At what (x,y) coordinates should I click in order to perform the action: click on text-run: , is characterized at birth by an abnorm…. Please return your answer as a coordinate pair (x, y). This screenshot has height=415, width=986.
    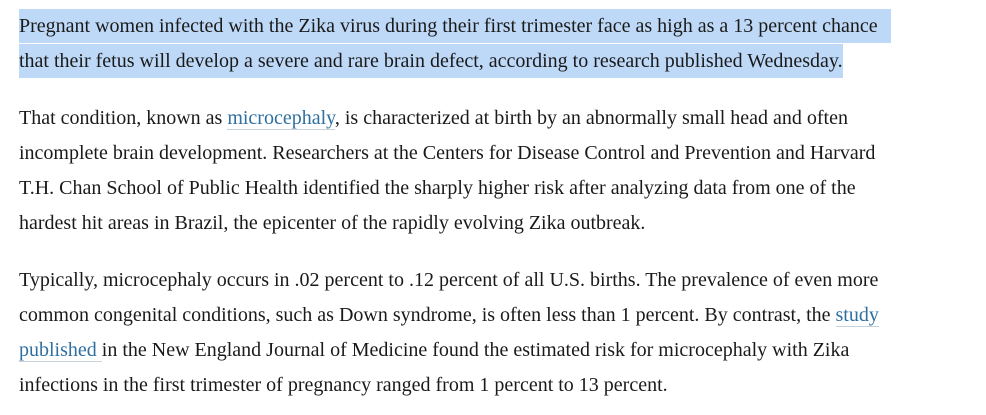
    Looking at the image, I should click on (591, 118).